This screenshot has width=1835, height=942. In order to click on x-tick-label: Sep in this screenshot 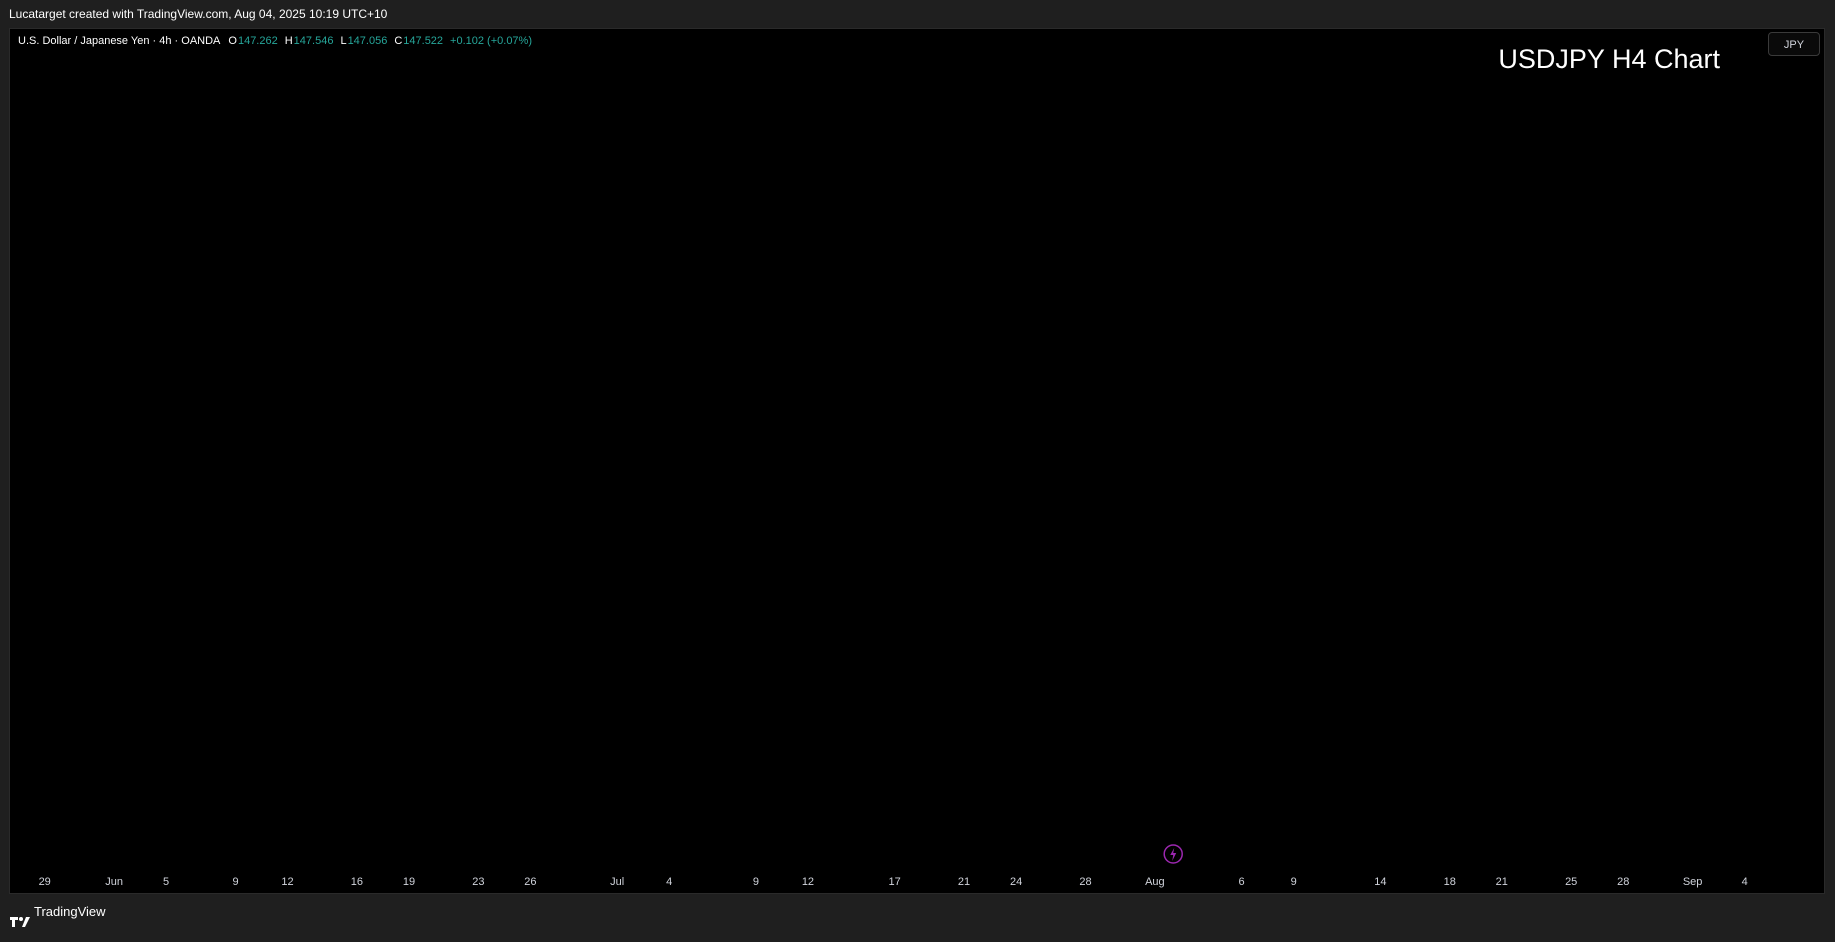, I will do `click(1693, 882)`.